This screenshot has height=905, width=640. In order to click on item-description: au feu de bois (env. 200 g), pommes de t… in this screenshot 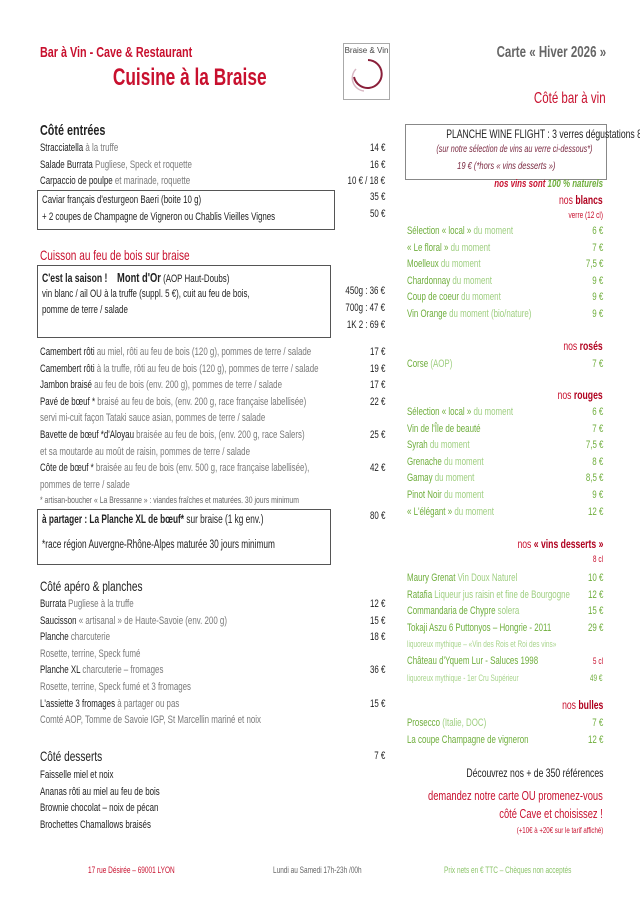, I will do `click(186, 385)`.